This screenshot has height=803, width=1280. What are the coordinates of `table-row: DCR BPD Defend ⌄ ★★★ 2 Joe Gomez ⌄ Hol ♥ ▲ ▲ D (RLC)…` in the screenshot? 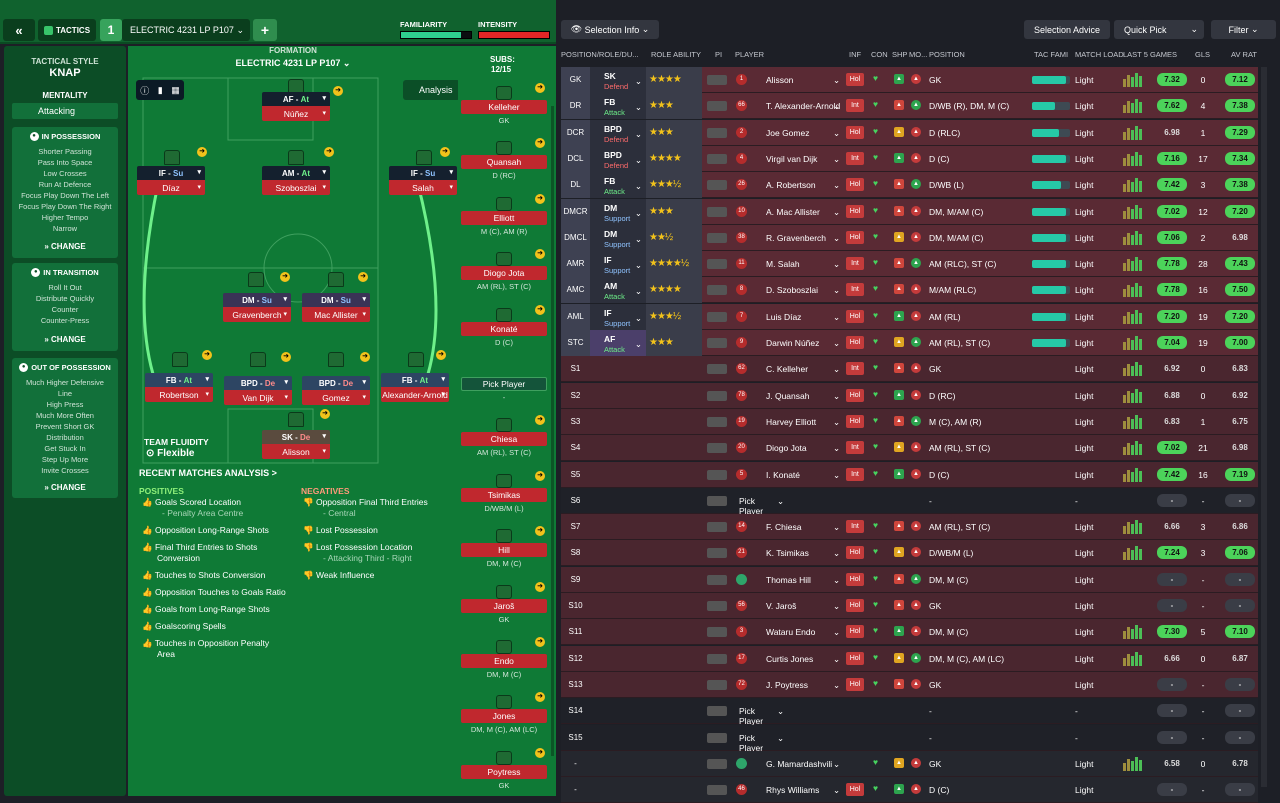 It's located at (909, 132).